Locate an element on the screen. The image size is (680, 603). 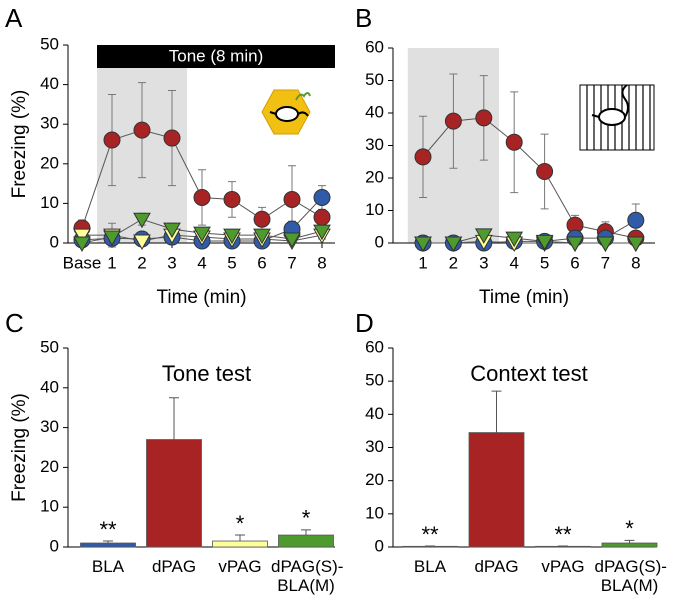
x-tick-label: Base is located at coordinates (82, 262).